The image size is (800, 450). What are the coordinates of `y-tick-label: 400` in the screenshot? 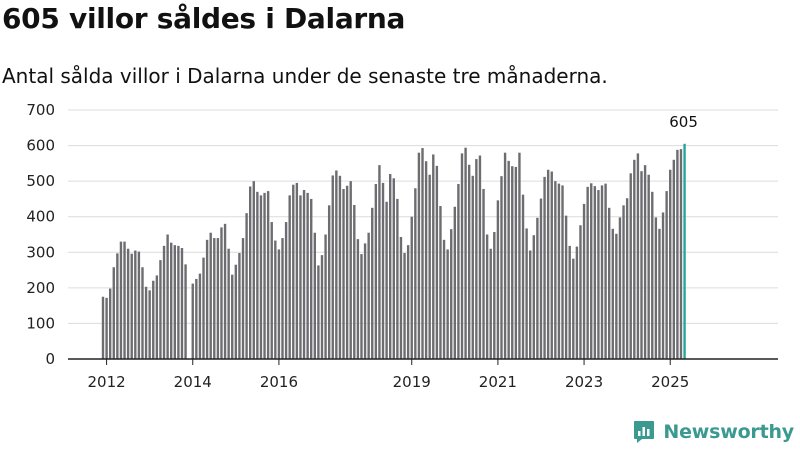 It's located at (40, 217).